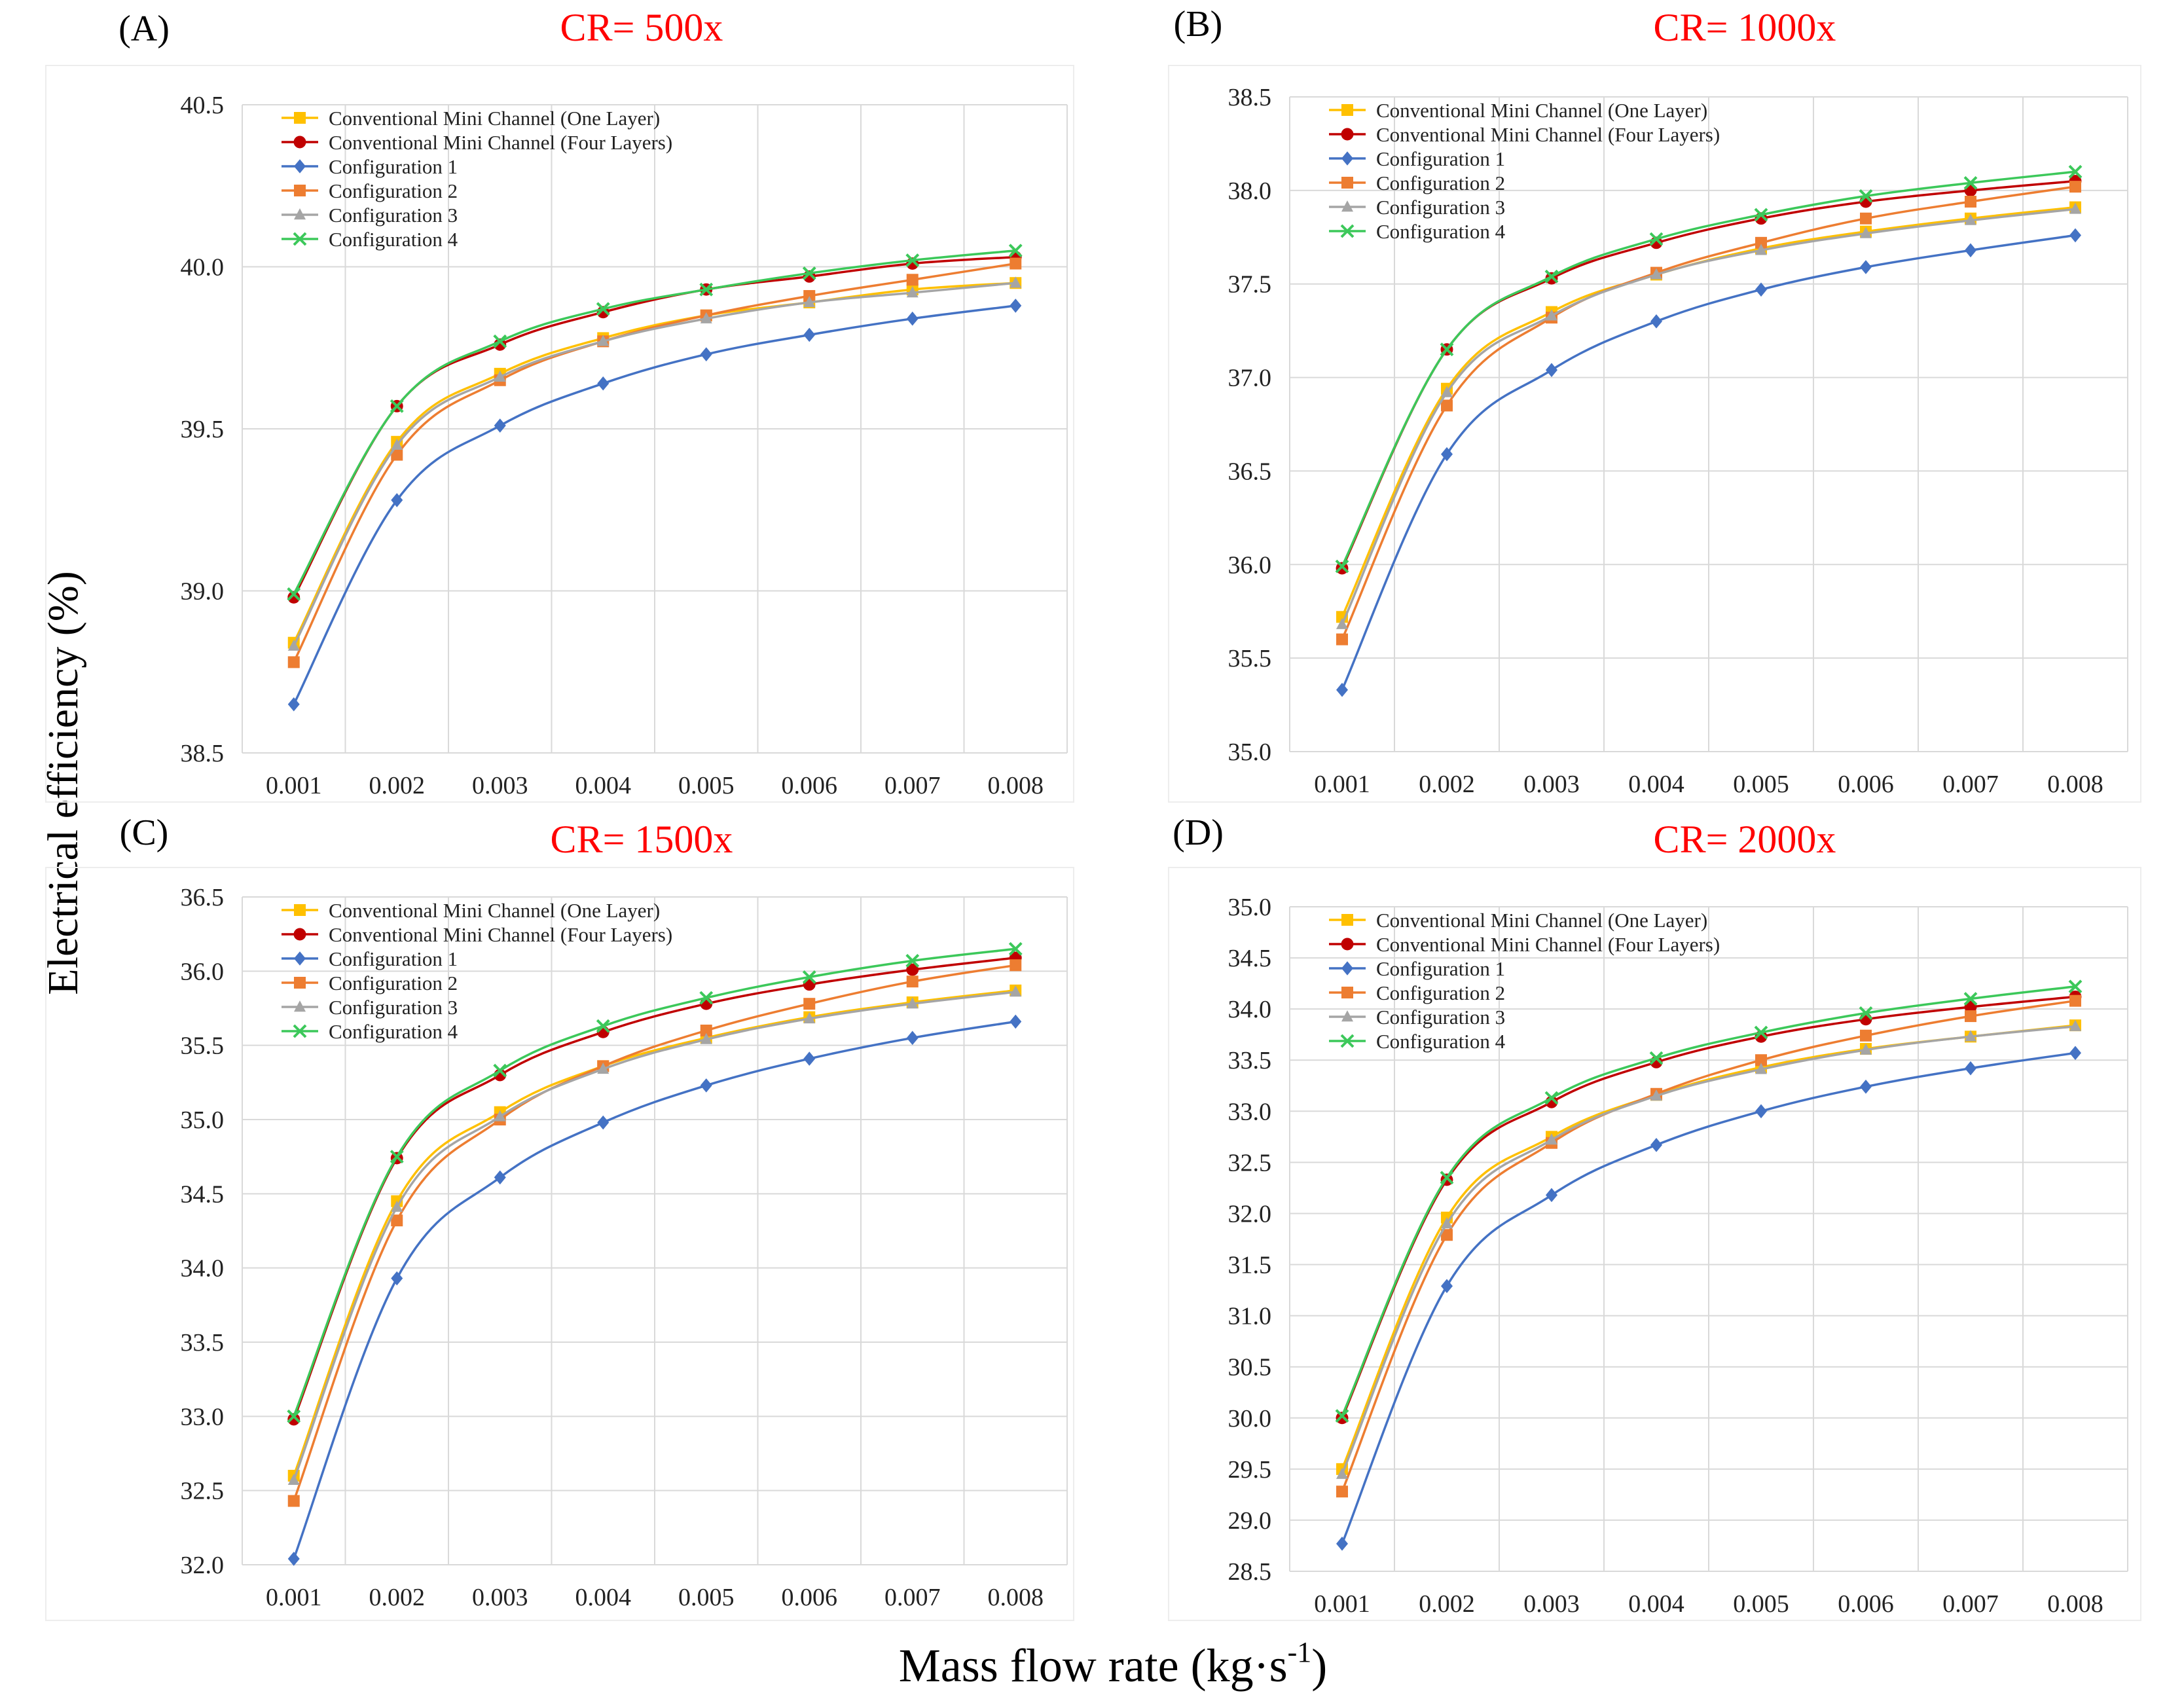  I want to click on y-tick-label: 35.5, so click(203, 1046).